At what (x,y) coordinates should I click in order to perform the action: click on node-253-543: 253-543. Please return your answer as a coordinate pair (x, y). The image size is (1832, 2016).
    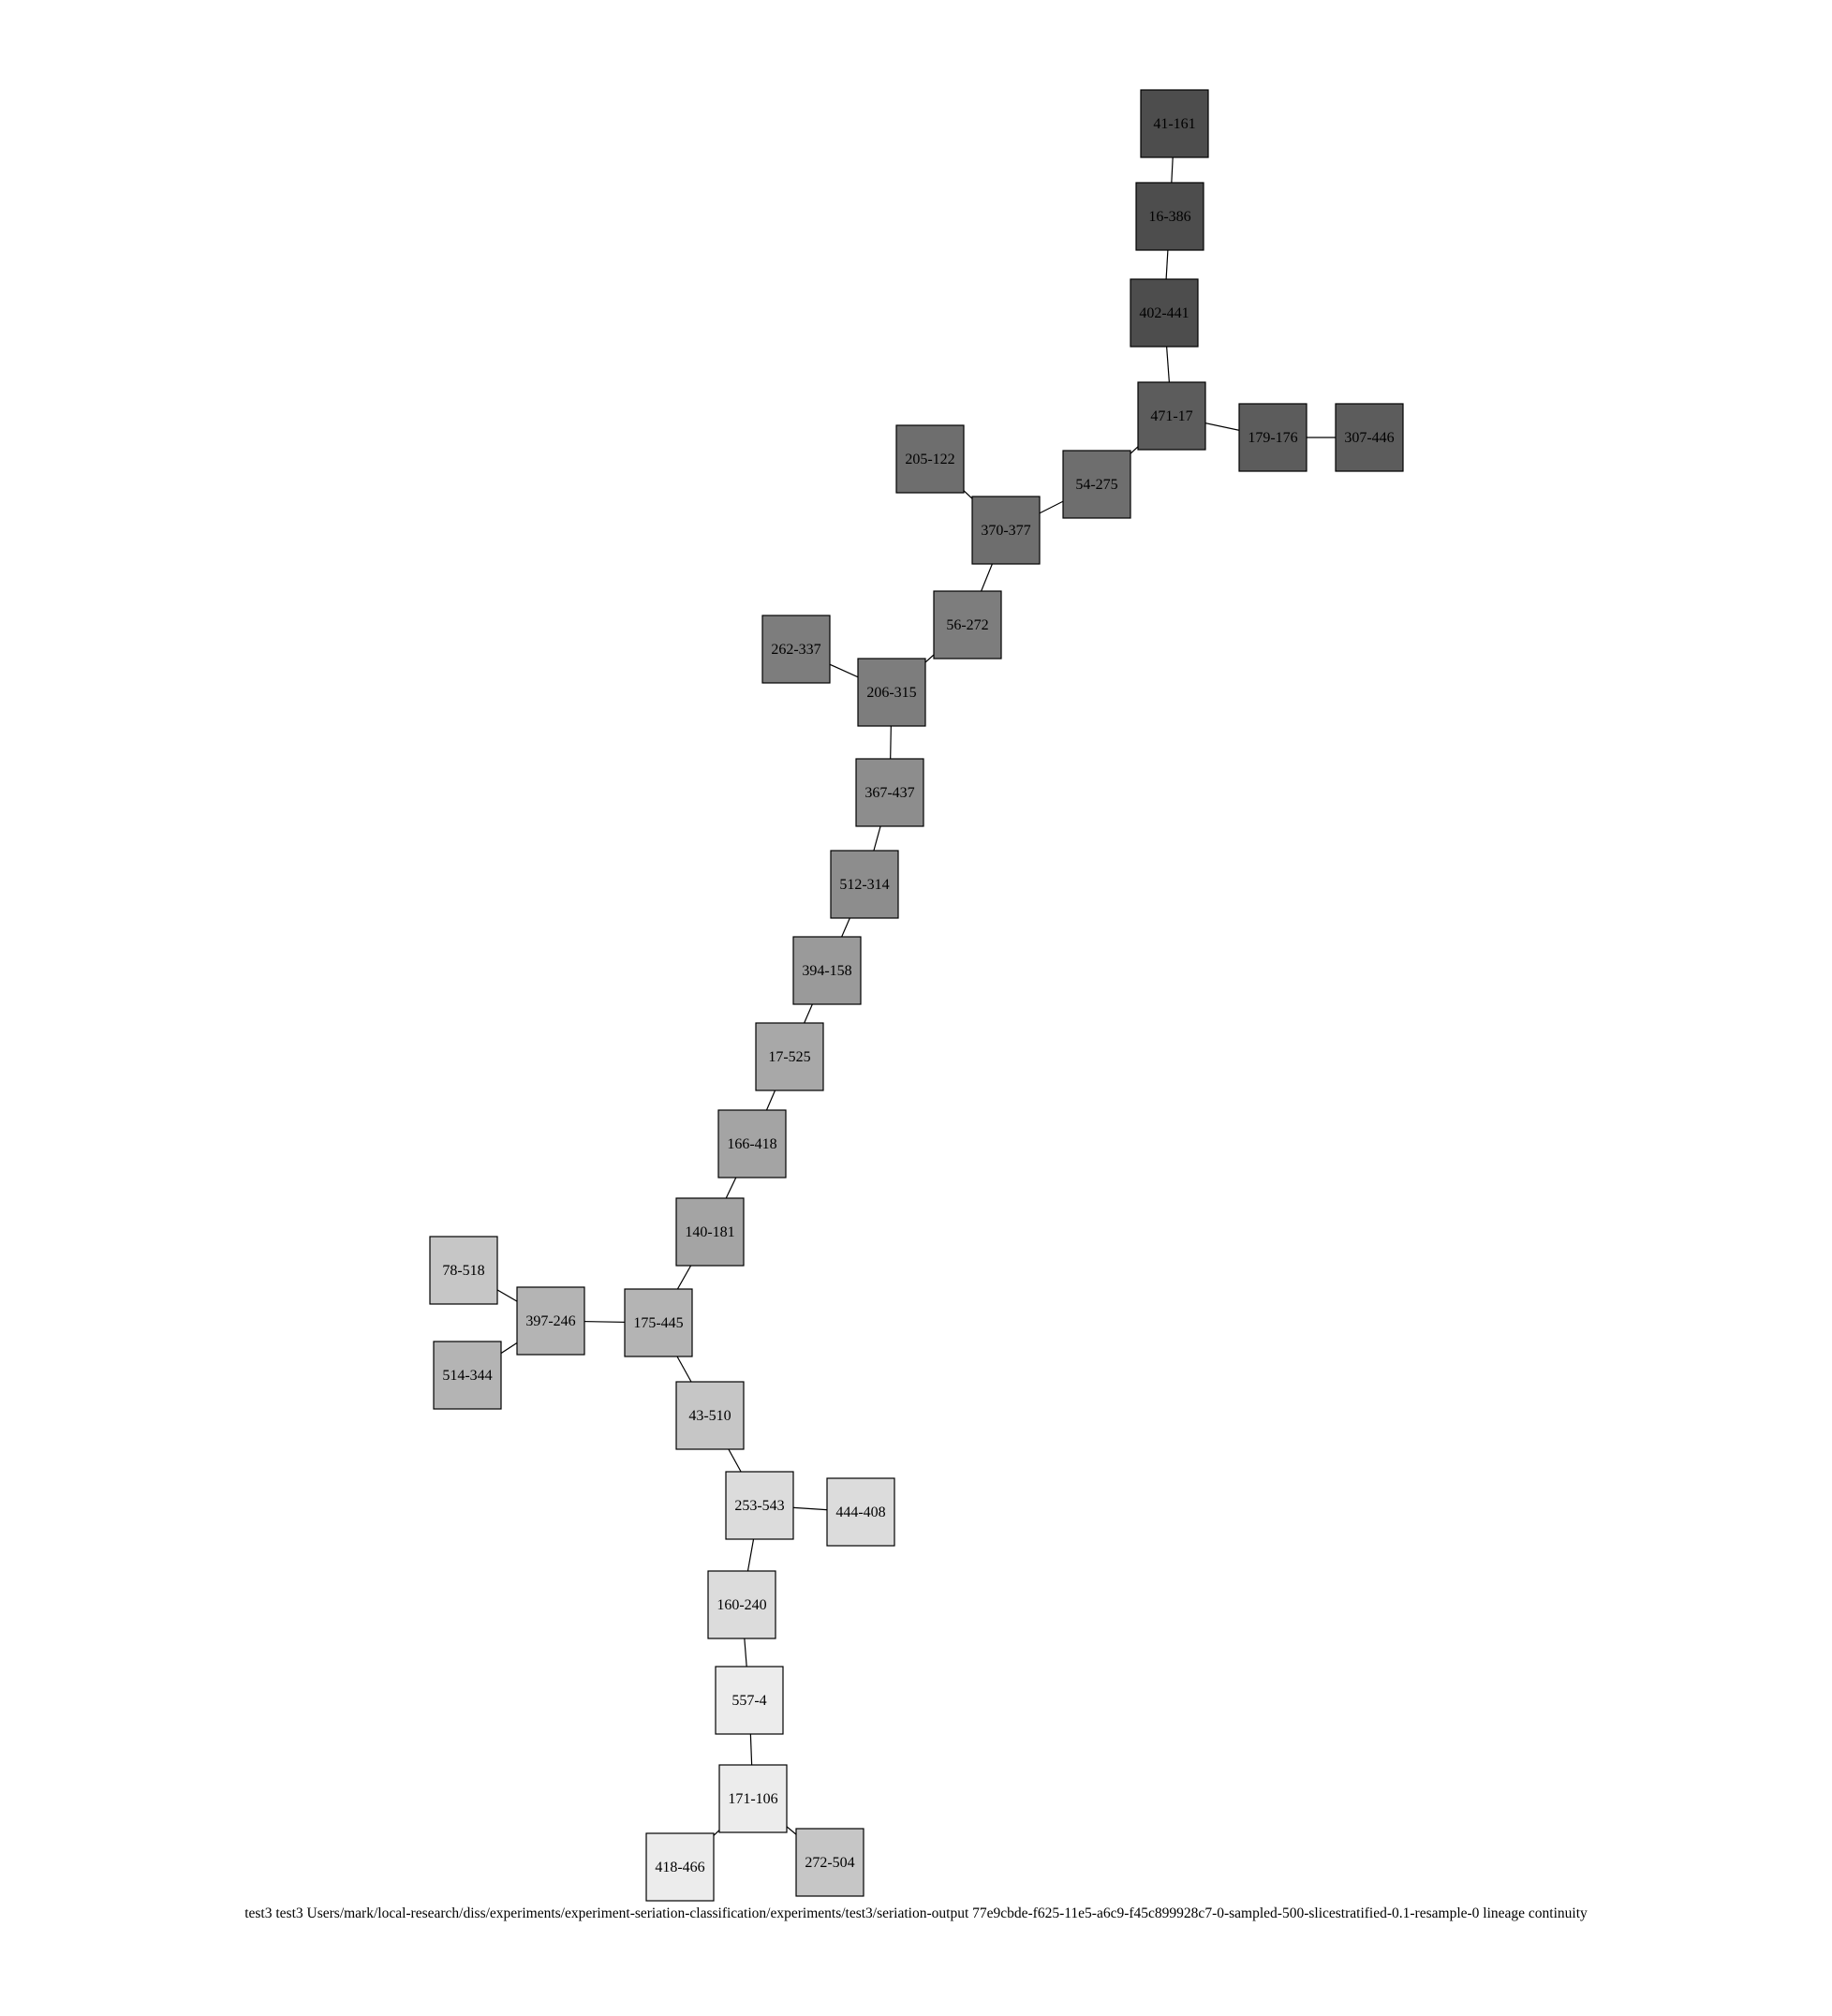
    Looking at the image, I should click on (759, 1505).